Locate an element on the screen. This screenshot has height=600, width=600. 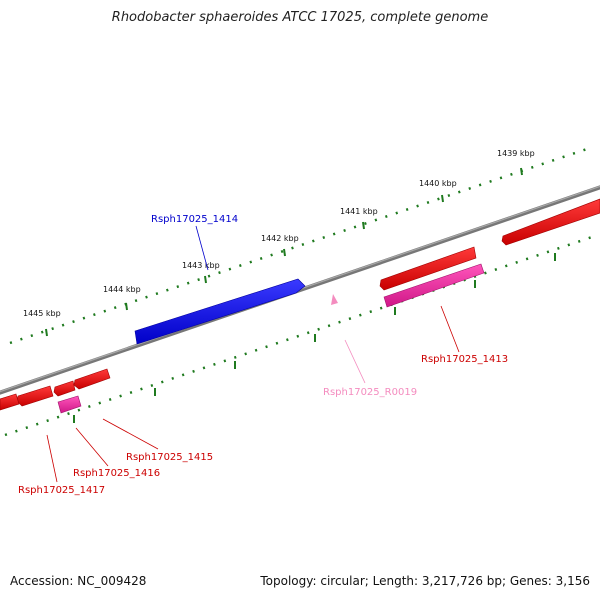
gene-arrow-left-edge is located at coordinates (10, 402).